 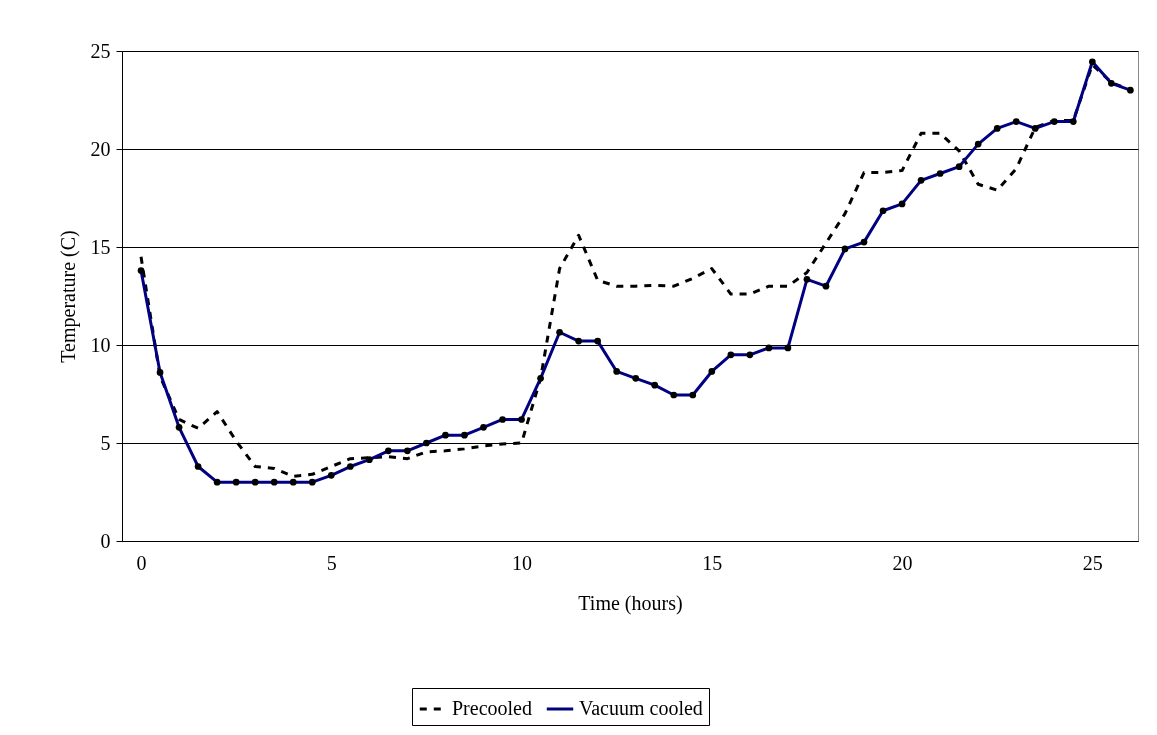 What do you see at coordinates (522, 562) in the screenshot?
I see `x-tick-label: 10` at bounding box center [522, 562].